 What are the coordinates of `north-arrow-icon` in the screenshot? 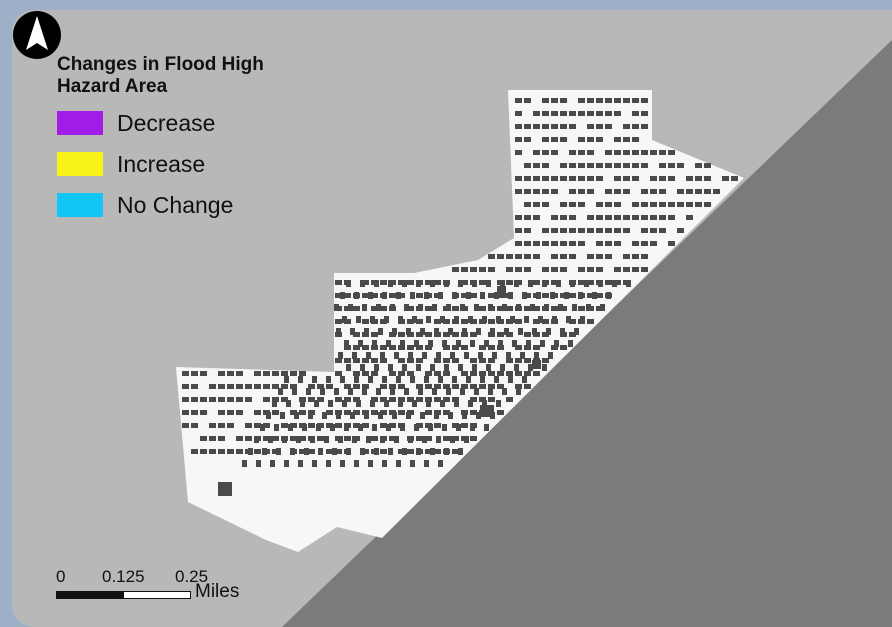 It's located at (37, 35).